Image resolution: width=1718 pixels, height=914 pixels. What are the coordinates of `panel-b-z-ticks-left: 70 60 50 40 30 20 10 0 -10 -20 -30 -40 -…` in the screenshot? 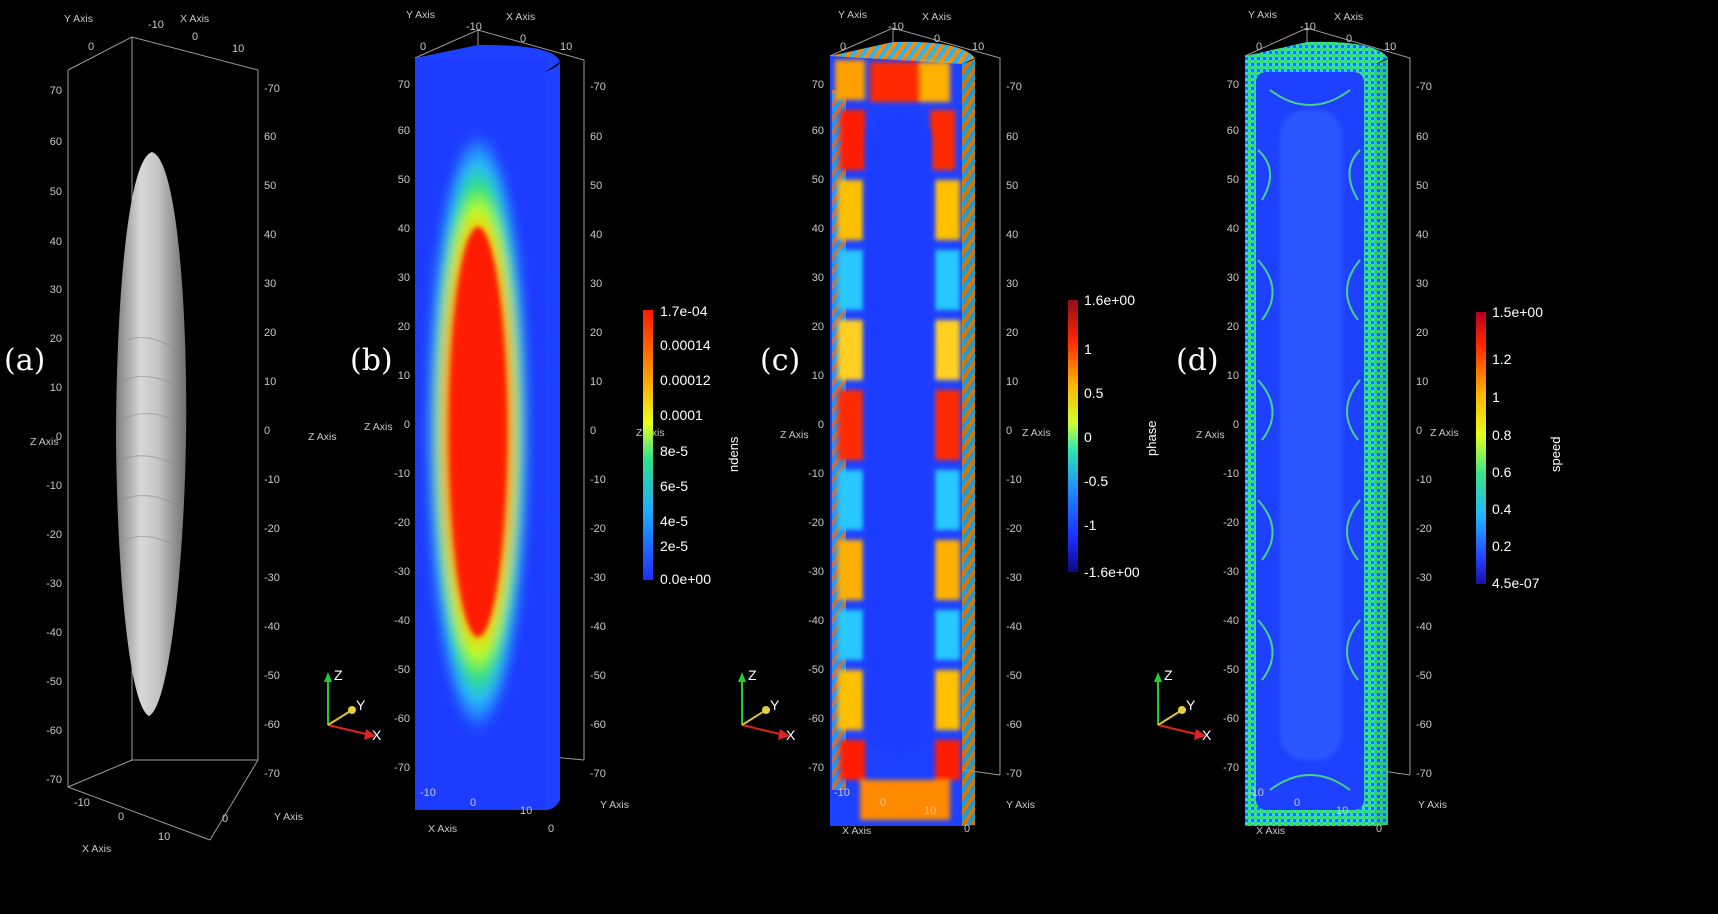 It's located at (402, 426).